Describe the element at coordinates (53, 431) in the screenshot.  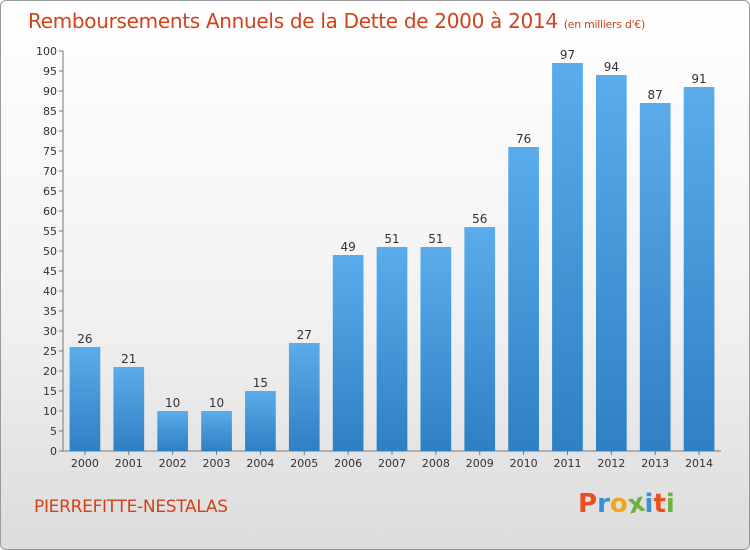
I see `y-tick-label: 5` at that location.